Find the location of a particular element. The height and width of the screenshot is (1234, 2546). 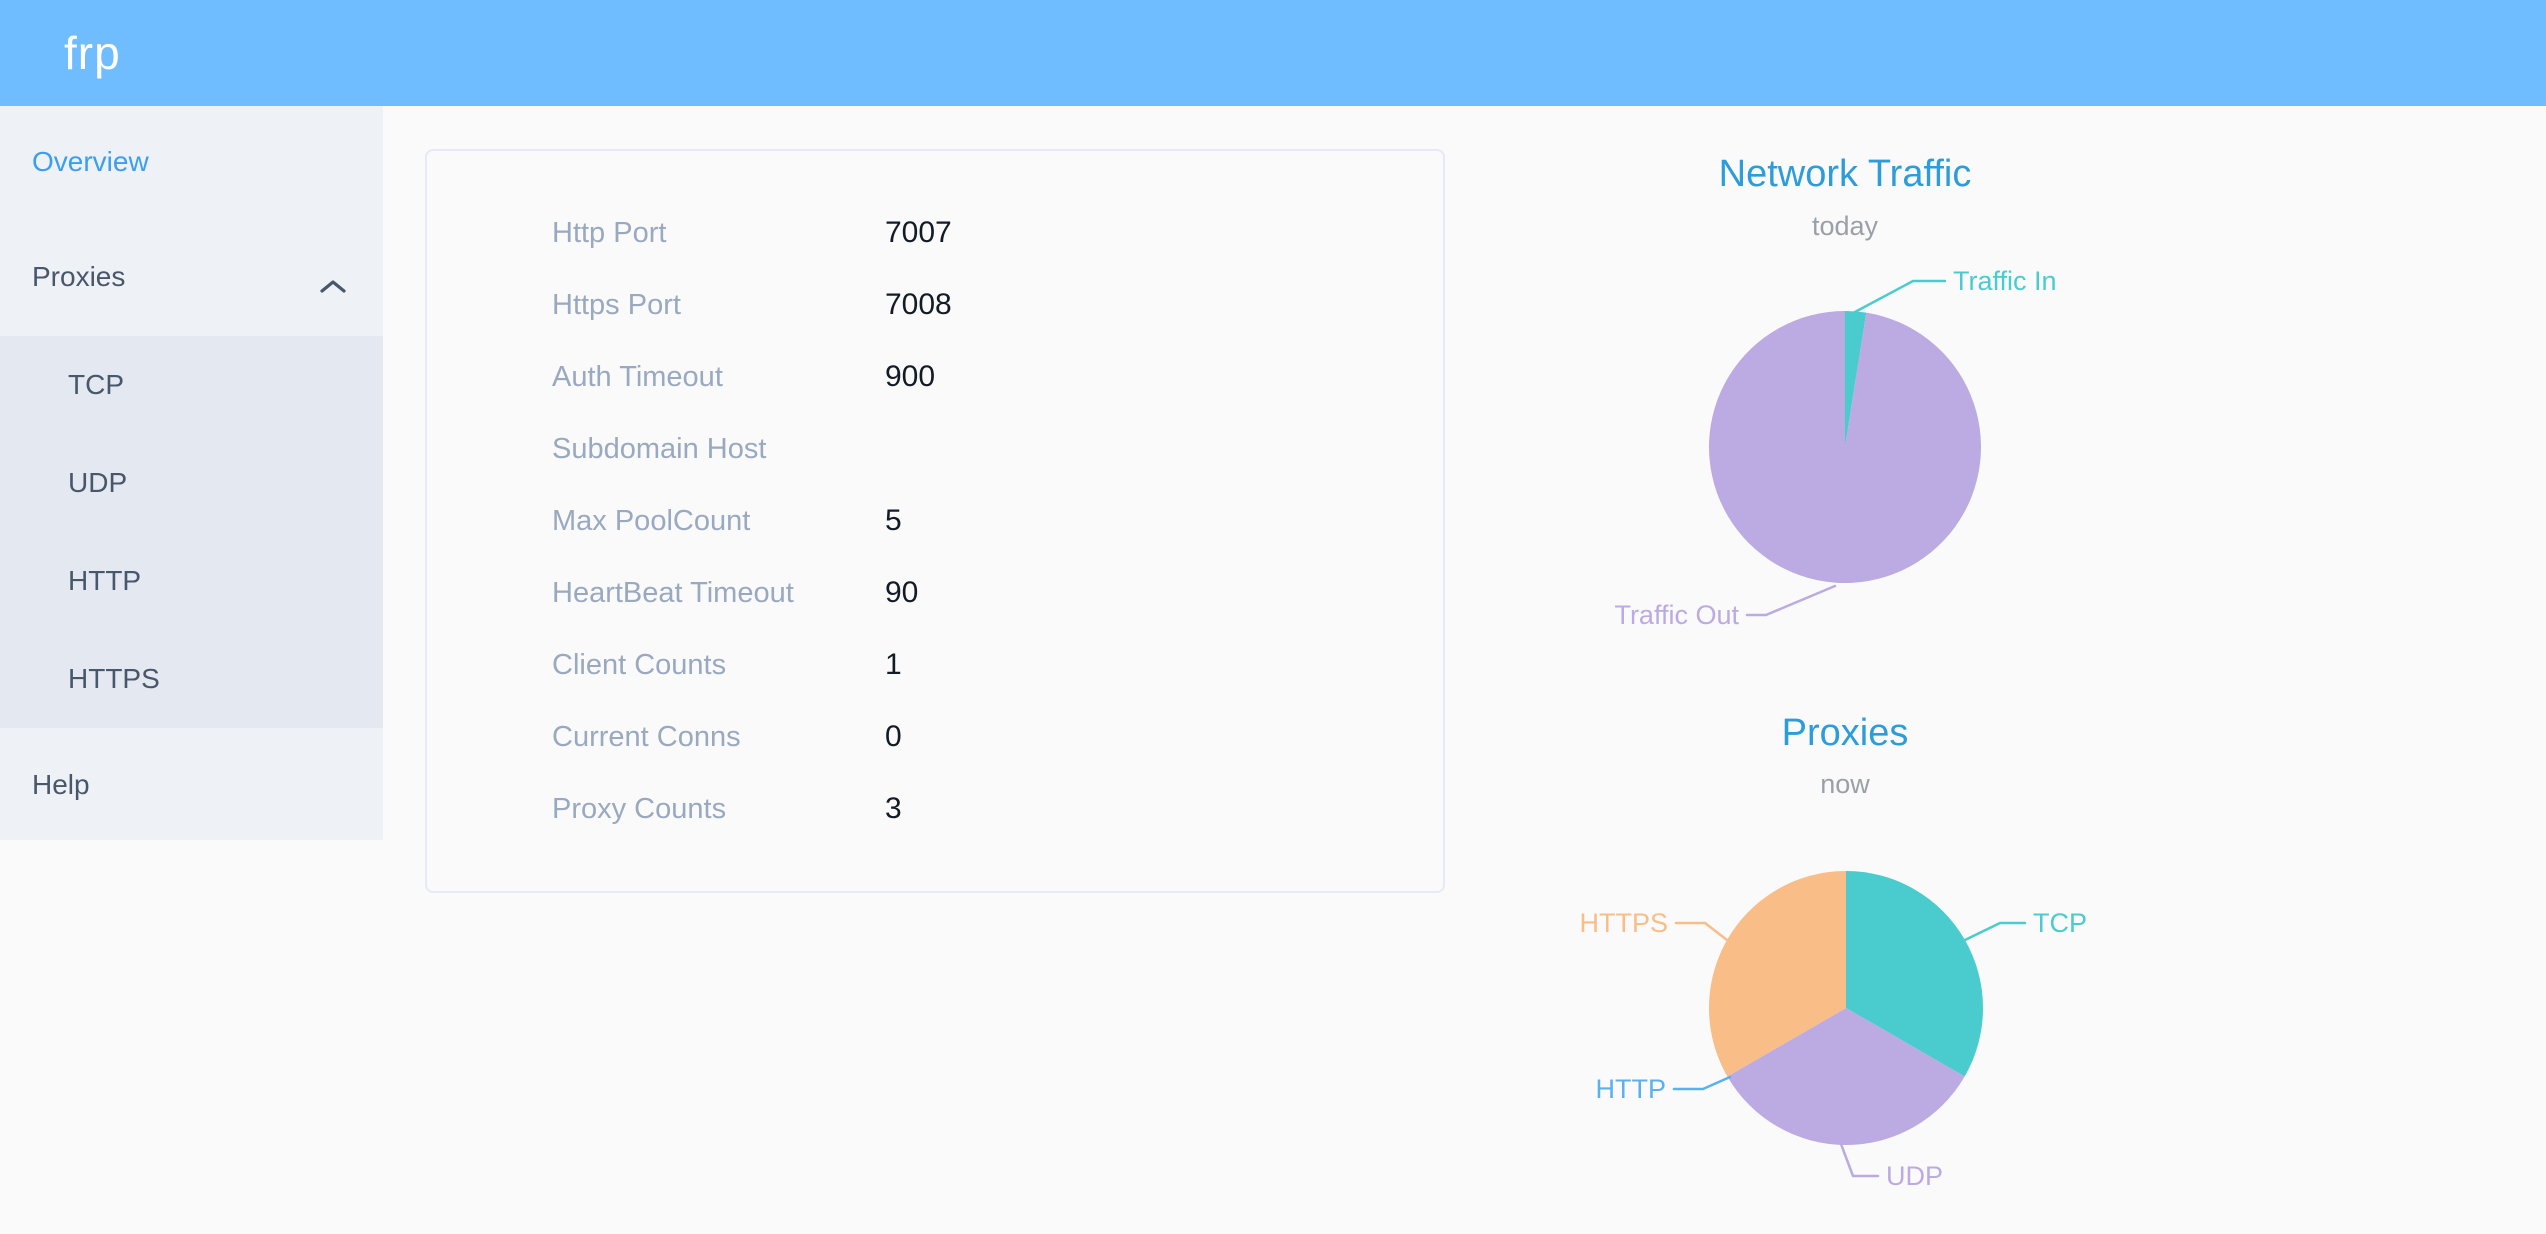

proxies-submenu: TCP UDP HTTP HTTPS is located at coordinates (191, 532).